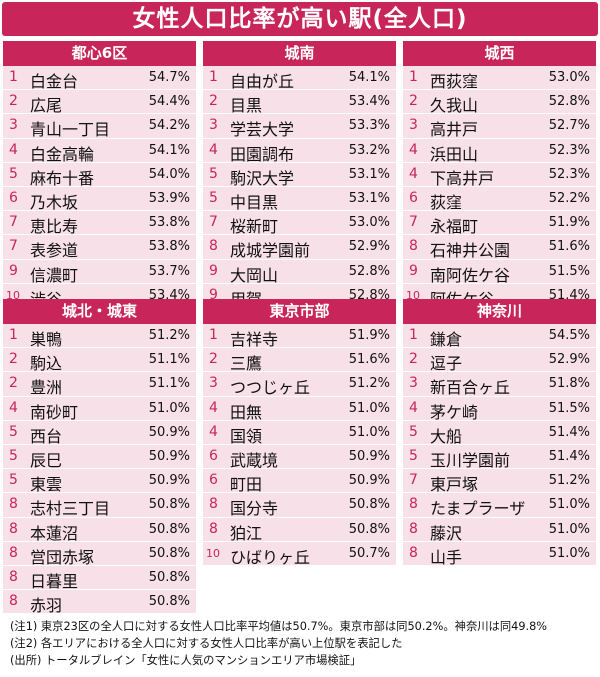 Image resolution: width=600 pixels, height=677 pixels. Describe the element at coordinates (369, 77) in the screenshot. I see `female-ratio-value: 54.1%` at that location.